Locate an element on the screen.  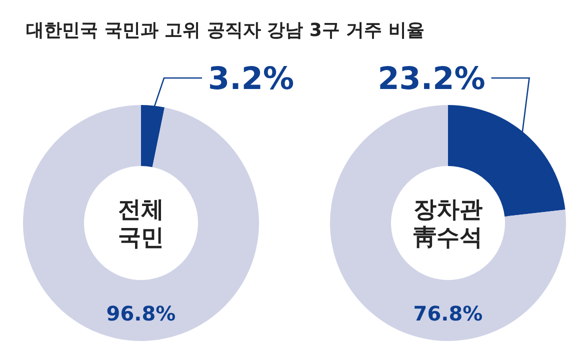
data-label: 76.8% is located at coordinates (448, 314).